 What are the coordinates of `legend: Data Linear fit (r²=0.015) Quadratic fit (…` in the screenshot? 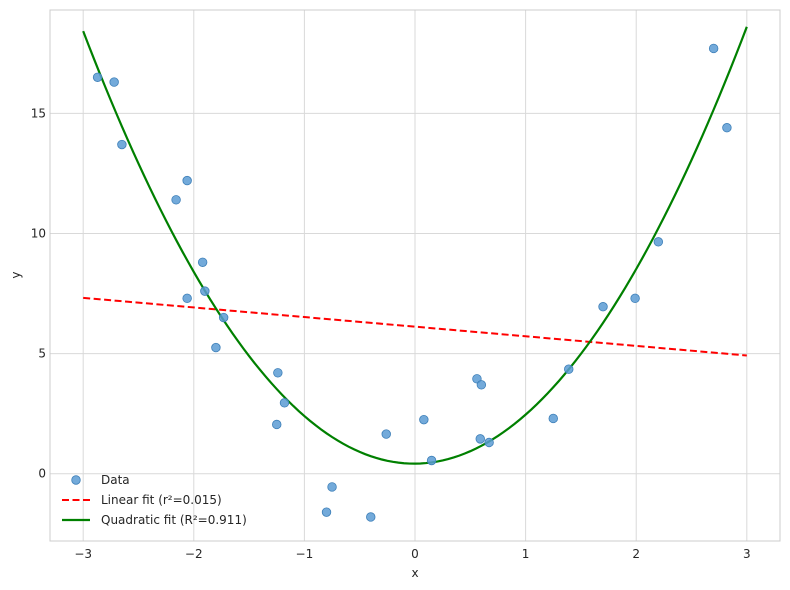 It's located at (154, 500).